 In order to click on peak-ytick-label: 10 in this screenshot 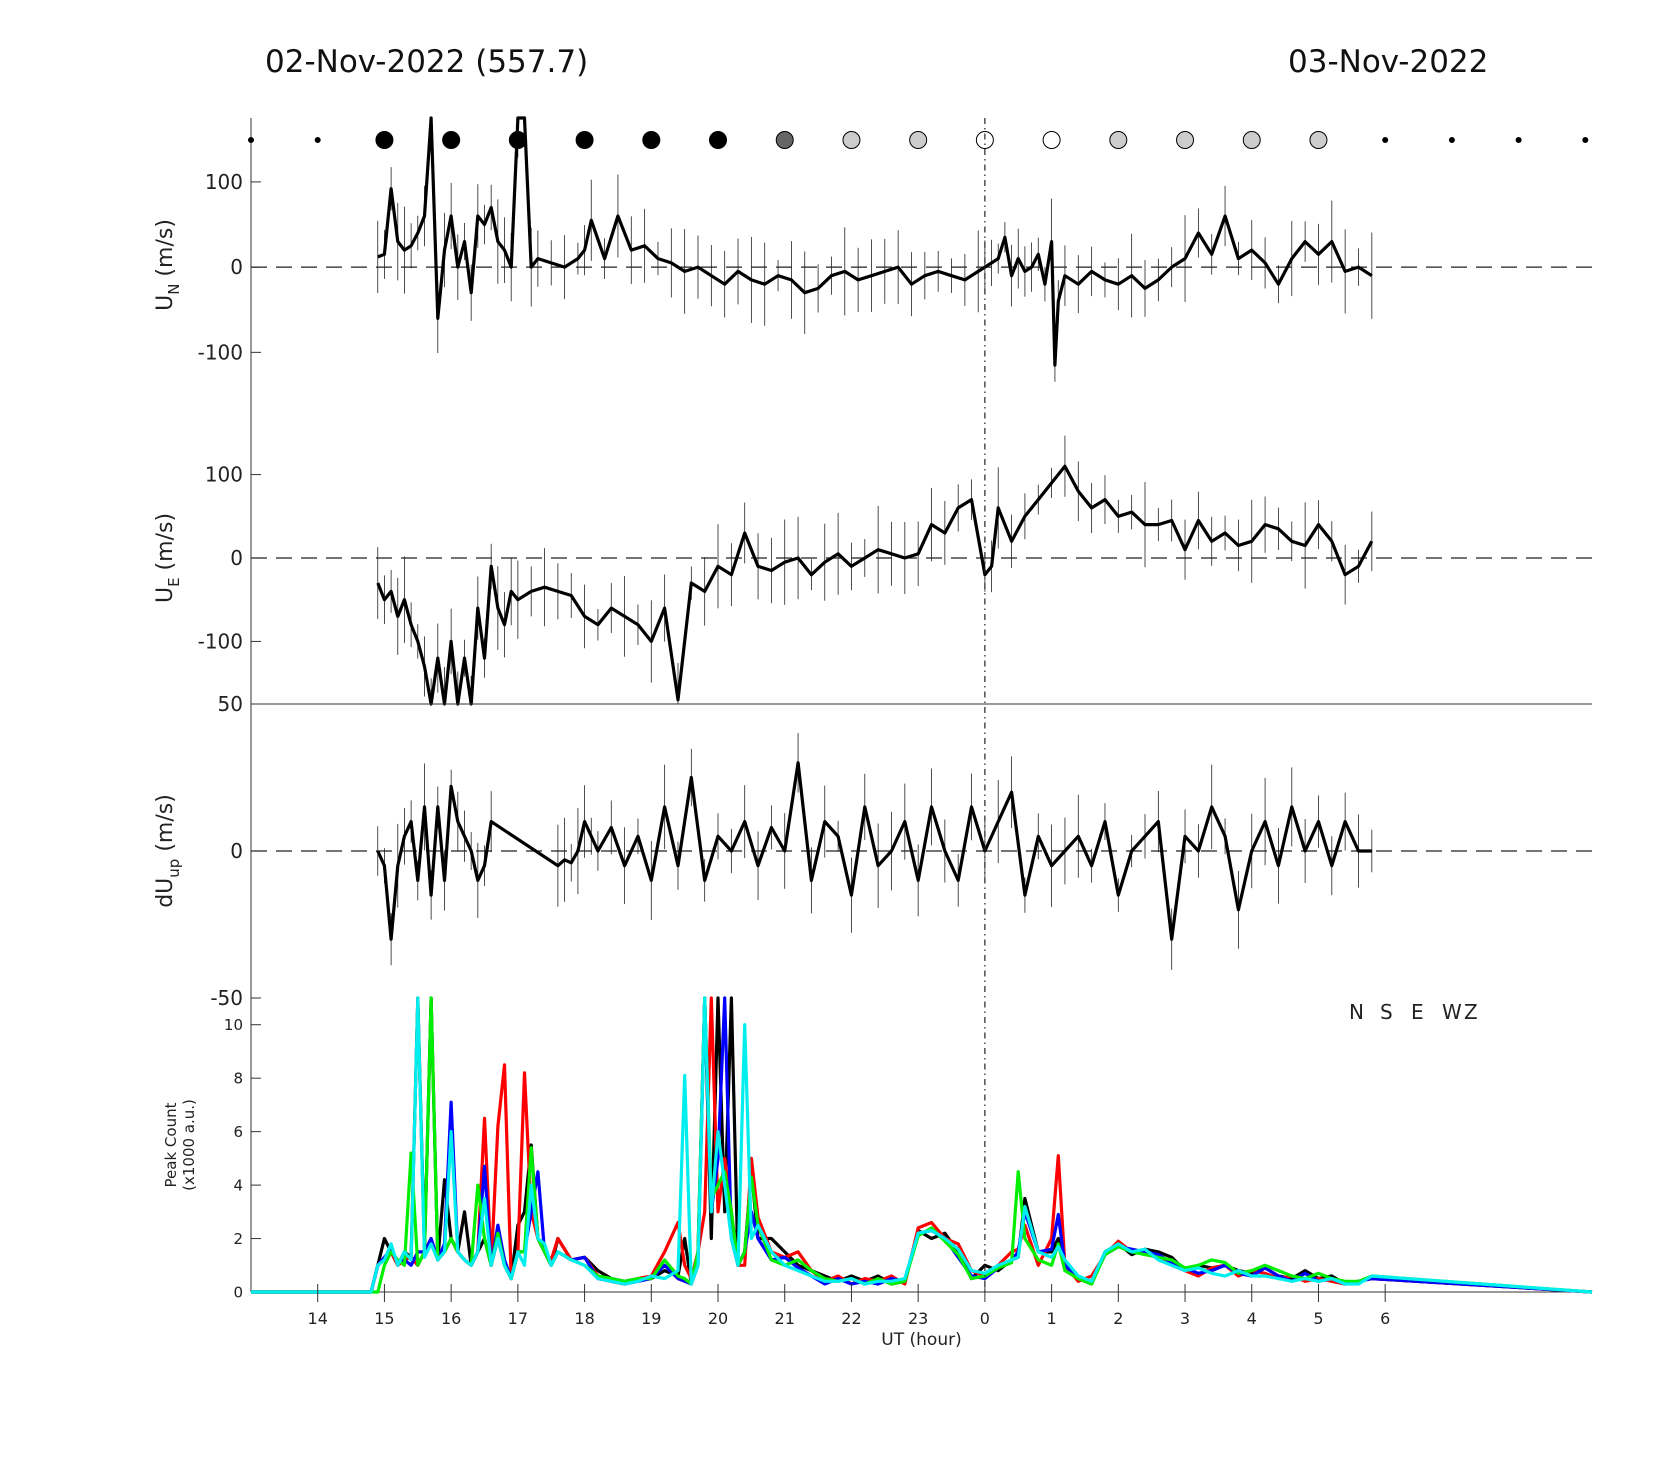, I will do `click(233, 1025)`.